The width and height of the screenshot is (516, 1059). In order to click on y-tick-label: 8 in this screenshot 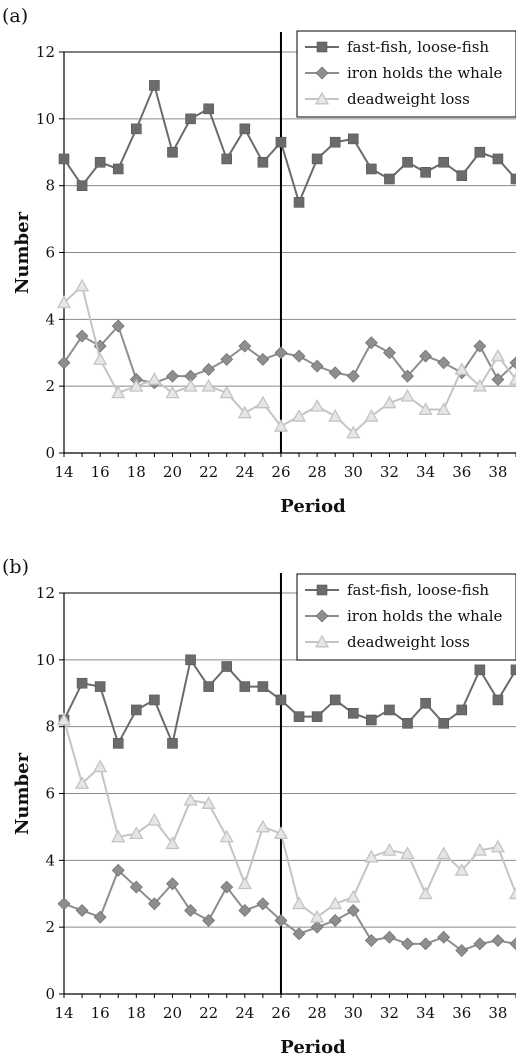, I will do `click(50, 727)`.